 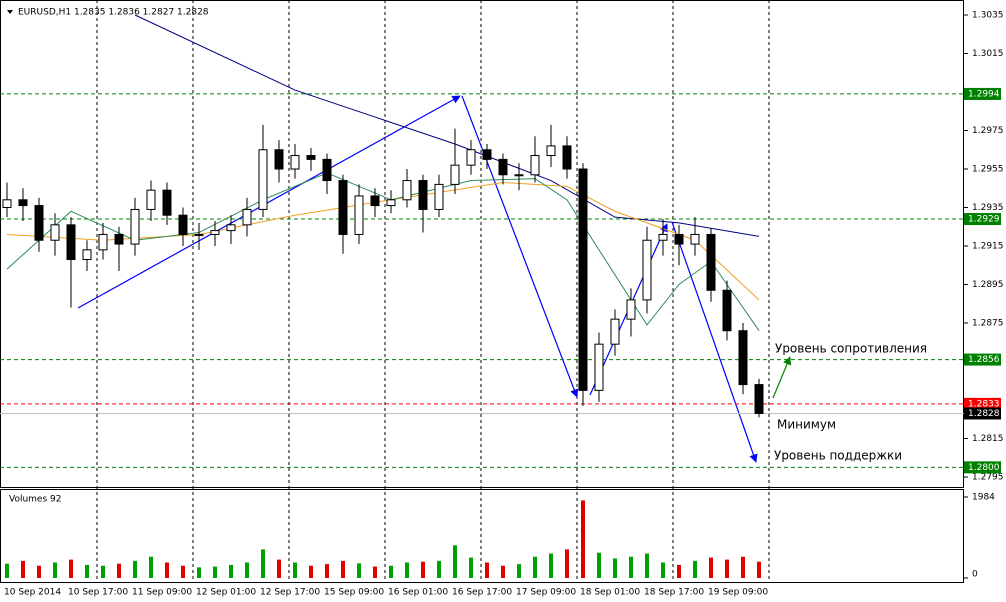 I want to click on moving-average, so click(x=383, y=241).